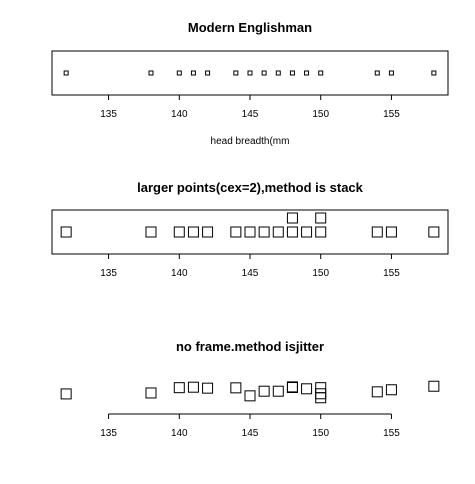  I want to click on chart-title: no frame.method isjitter, so click(250, 346).